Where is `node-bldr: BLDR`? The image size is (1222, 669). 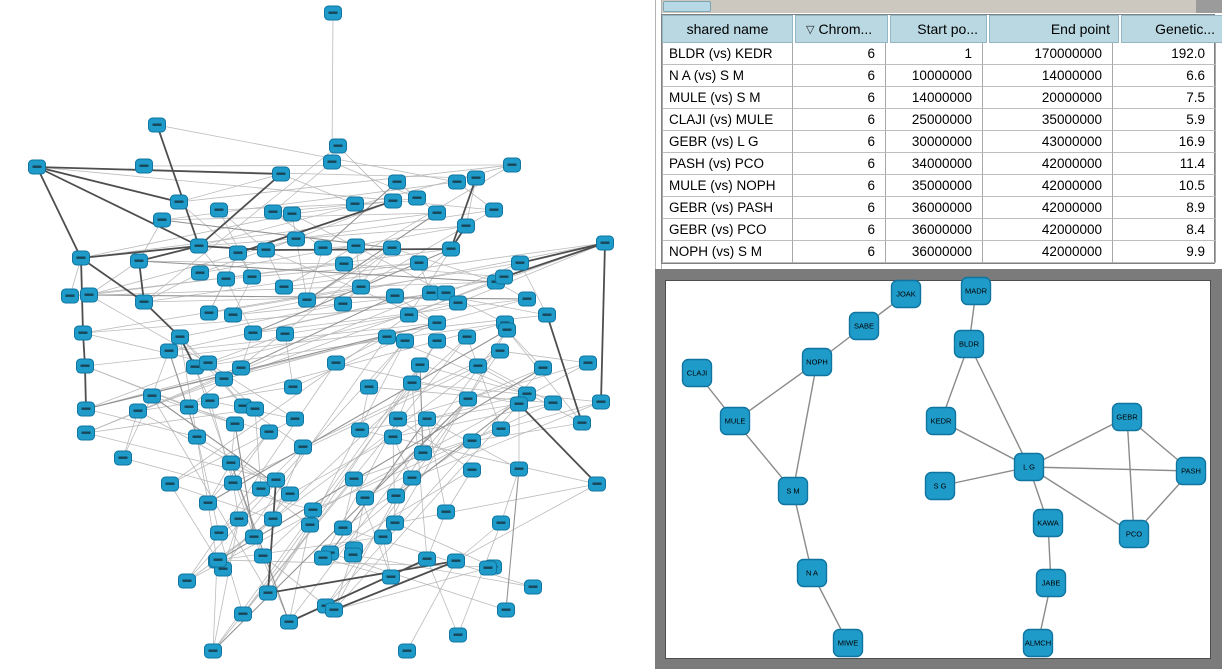
node-bldr: BLDR is located at coordinates (969, 344).